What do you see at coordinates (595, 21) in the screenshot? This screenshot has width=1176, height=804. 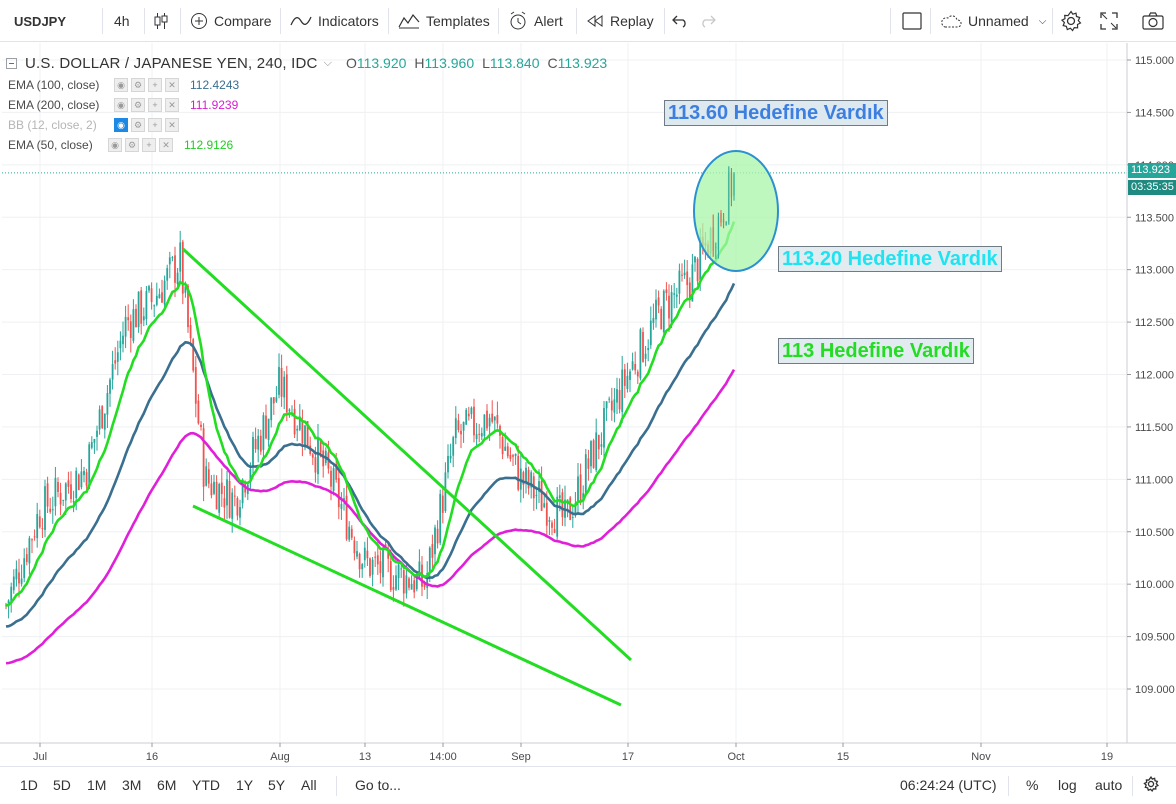 I see `rewind-icon` at bounding box center [595, 21].